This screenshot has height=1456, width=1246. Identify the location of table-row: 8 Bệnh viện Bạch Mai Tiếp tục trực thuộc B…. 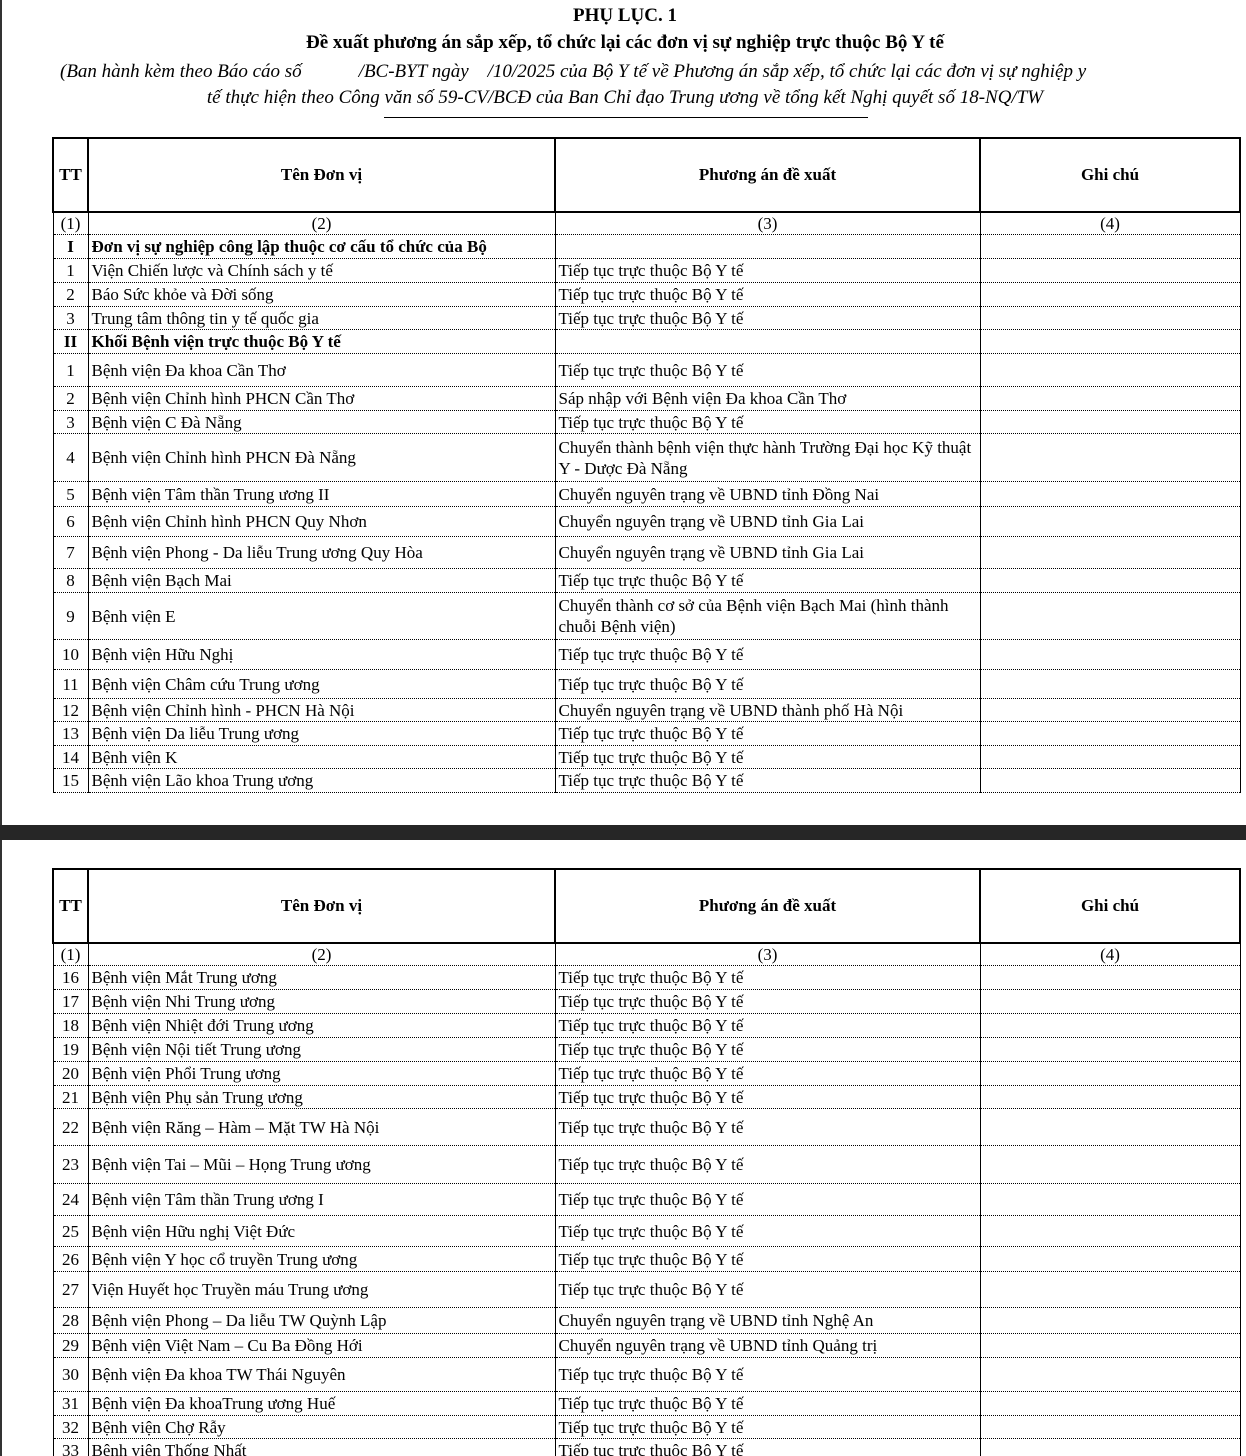
(646, 580).